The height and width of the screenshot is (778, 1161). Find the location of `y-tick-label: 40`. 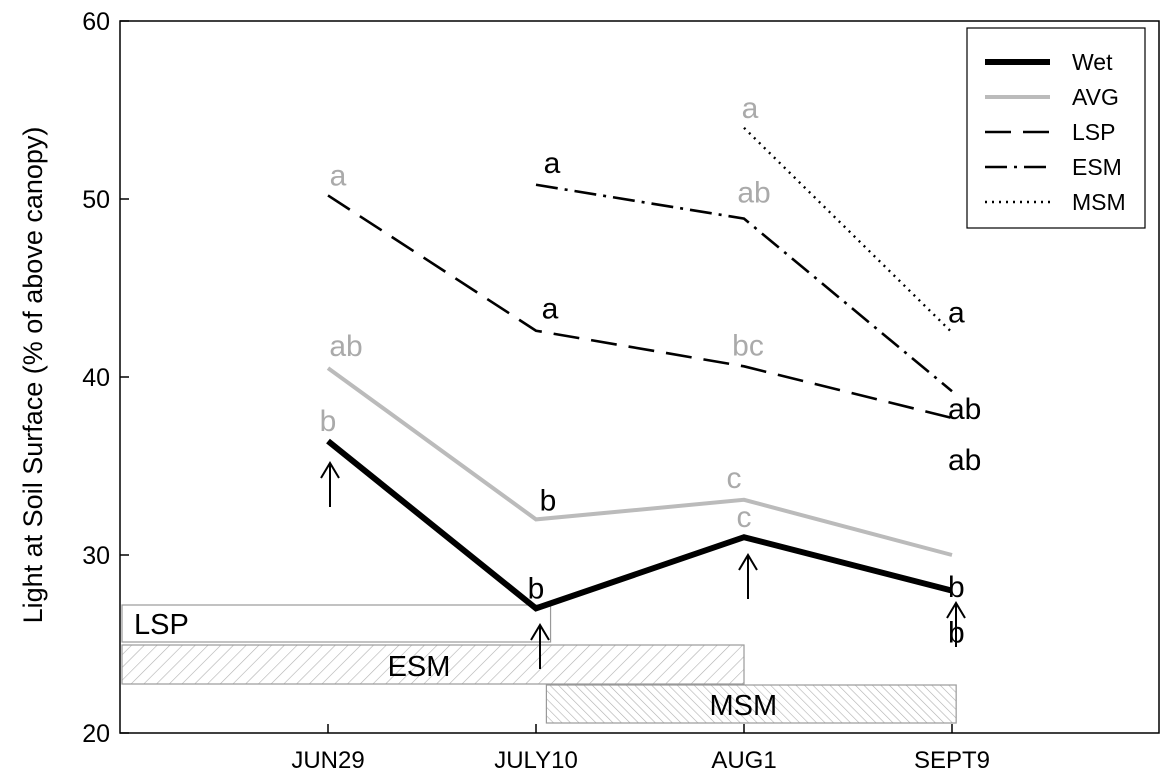

y-tick-label: 40 is located at coordinates (96, 378).